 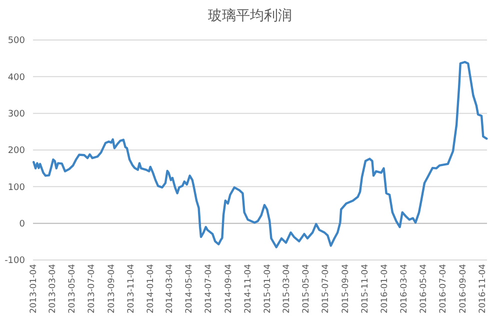 What do you see at coordinates (287, 289) in the screenshot?
I see `x-tick-label: 2015-03-04` at bounding box center [287, 289].